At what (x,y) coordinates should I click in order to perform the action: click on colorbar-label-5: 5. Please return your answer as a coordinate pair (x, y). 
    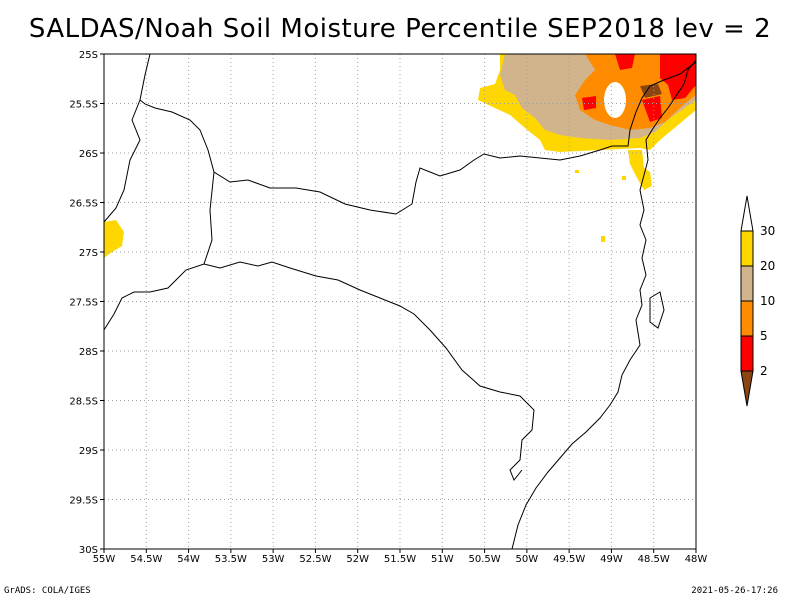
    Looking at the image, I should click on (764, 336).